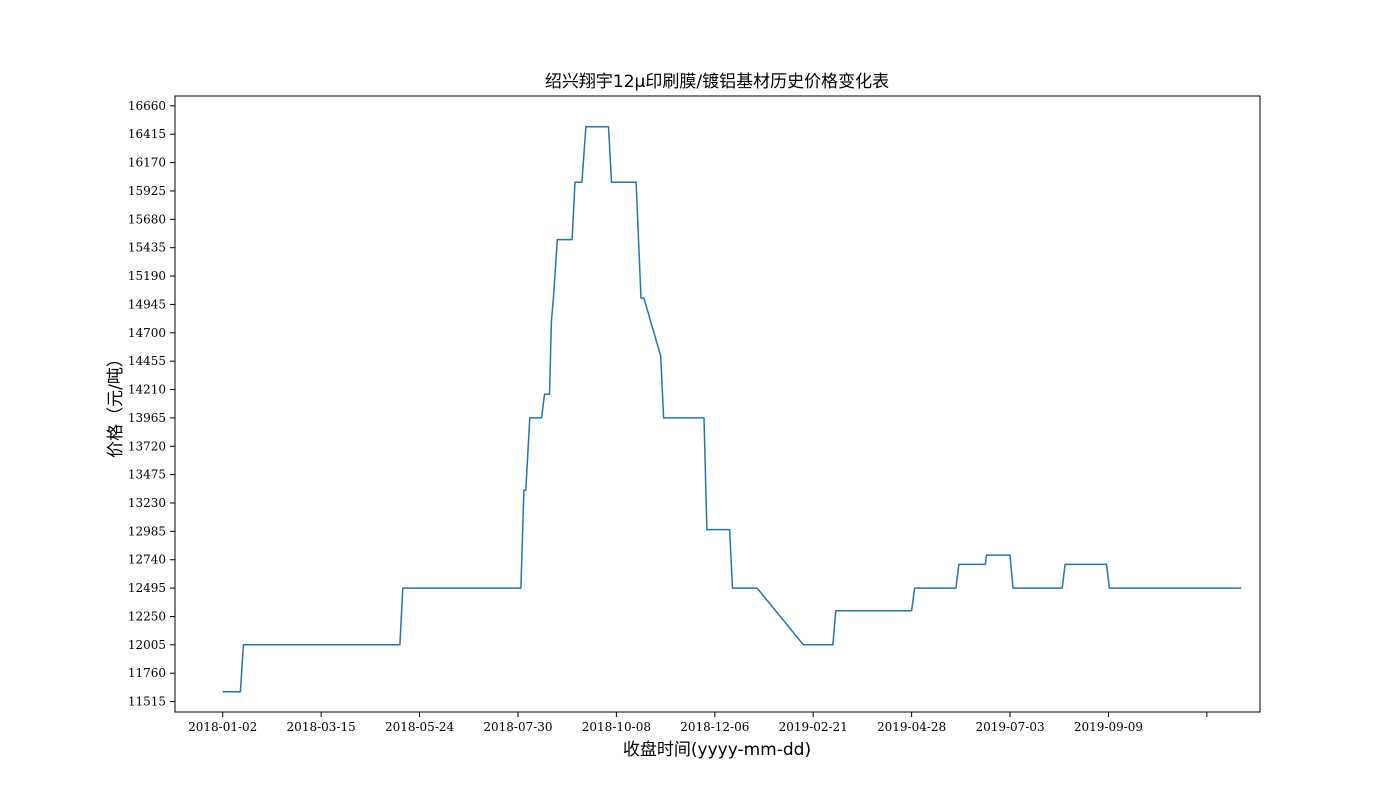 The width and height of the screenshot is (1400, 800). Describe the element at coordinates (147, 219) in the screenshot. I see `y-tick-label: 15680` at that location.